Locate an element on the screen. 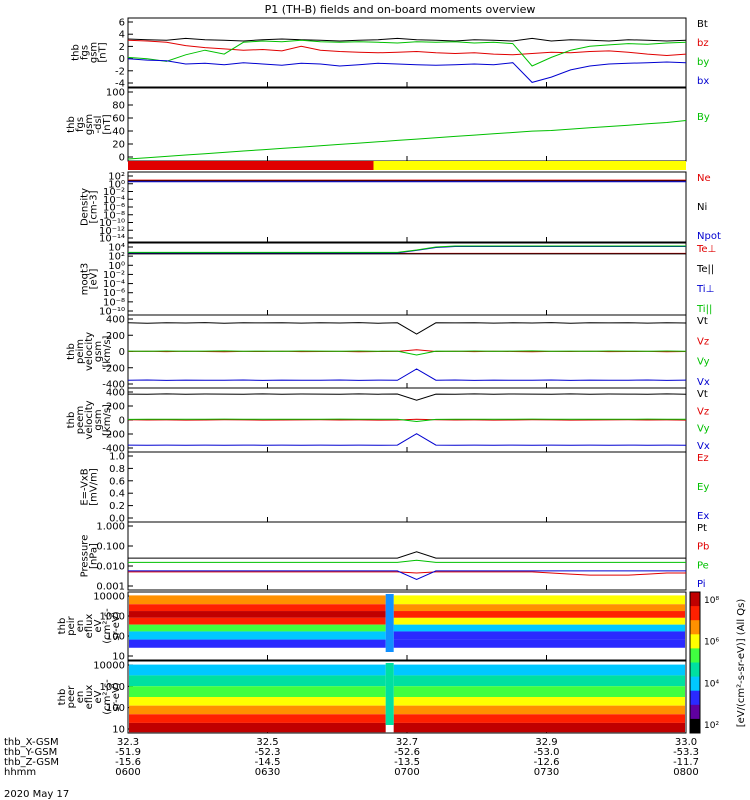 The image size is (750, 800). y-tick-label: 10⁻¹⁰ is located at coordinates (112, 312).